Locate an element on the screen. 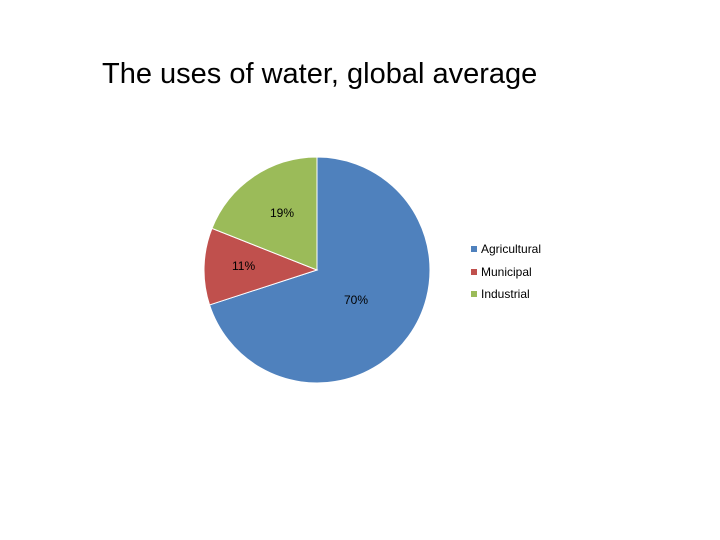  legend-label-municipal: Municipal is located at coordinates (506, 271).